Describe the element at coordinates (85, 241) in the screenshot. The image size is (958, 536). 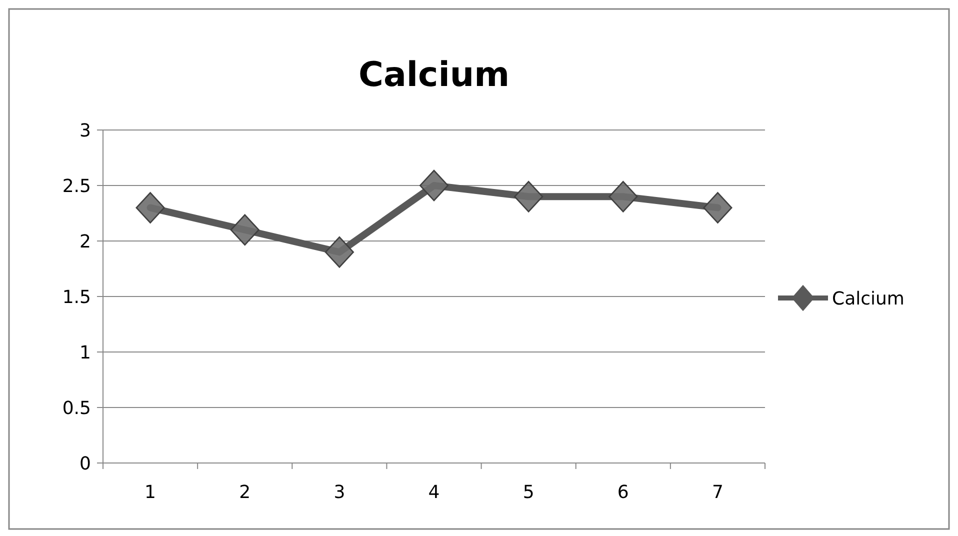
I see `y-tick-label: 2` at that location.